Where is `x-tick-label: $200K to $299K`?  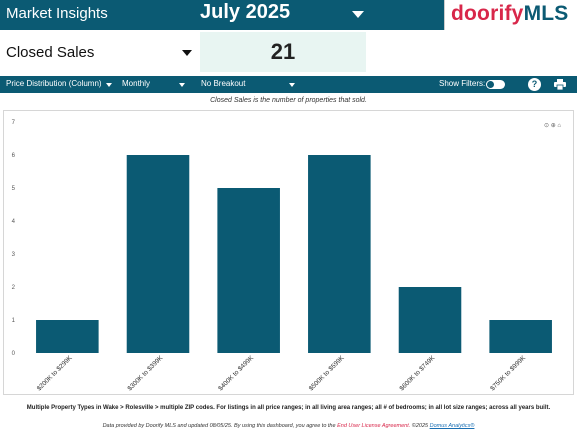
x-tick-label: $200K to $299K is located at coordinates (55, 373).